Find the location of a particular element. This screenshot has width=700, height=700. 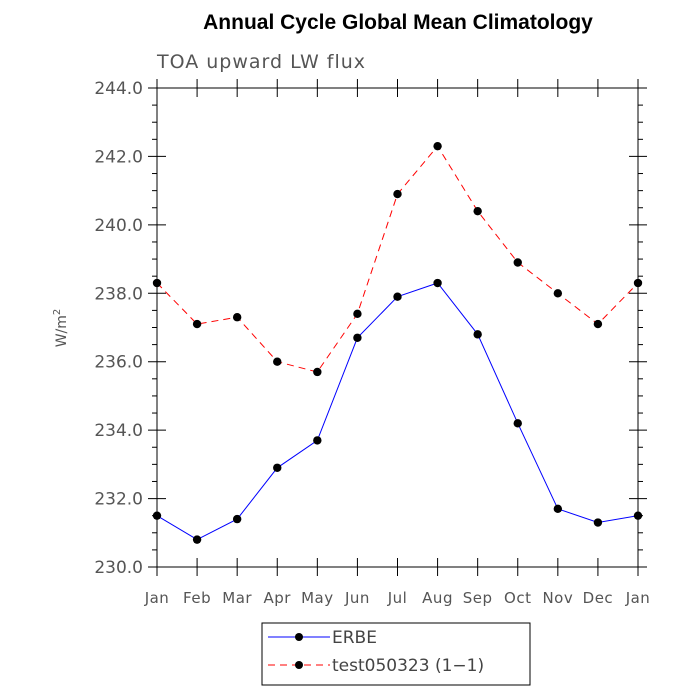

y-tick-label: 242.0 is located at coordinates (118, 157).